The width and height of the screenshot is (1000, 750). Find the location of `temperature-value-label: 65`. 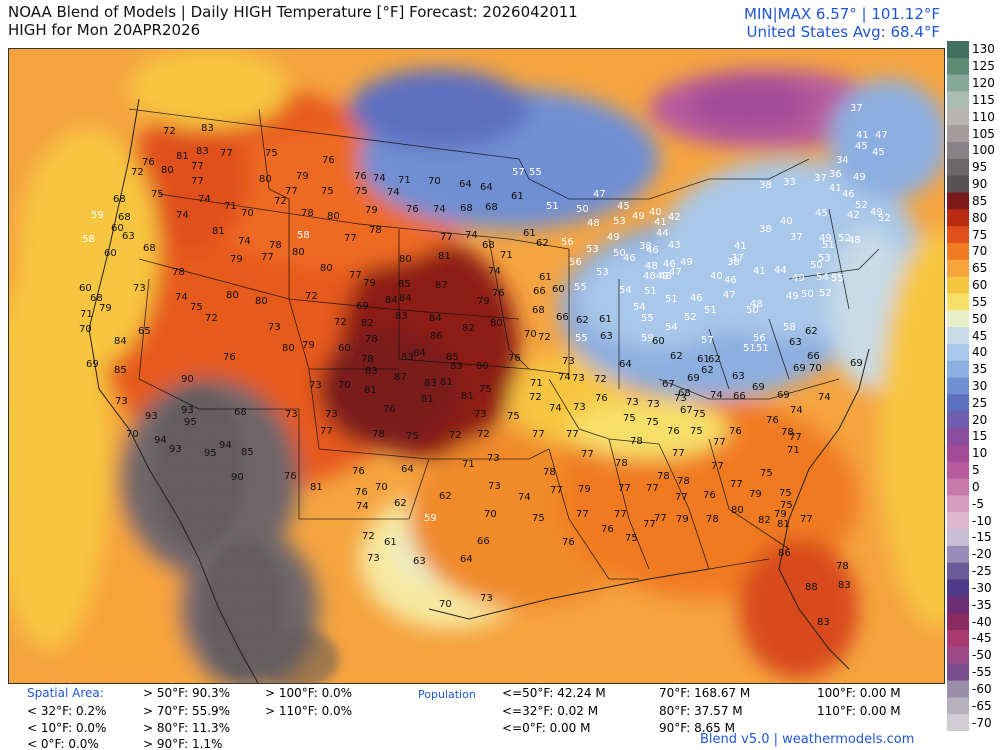

temperature-value-label: 65 is located at coordinates (144, 331).